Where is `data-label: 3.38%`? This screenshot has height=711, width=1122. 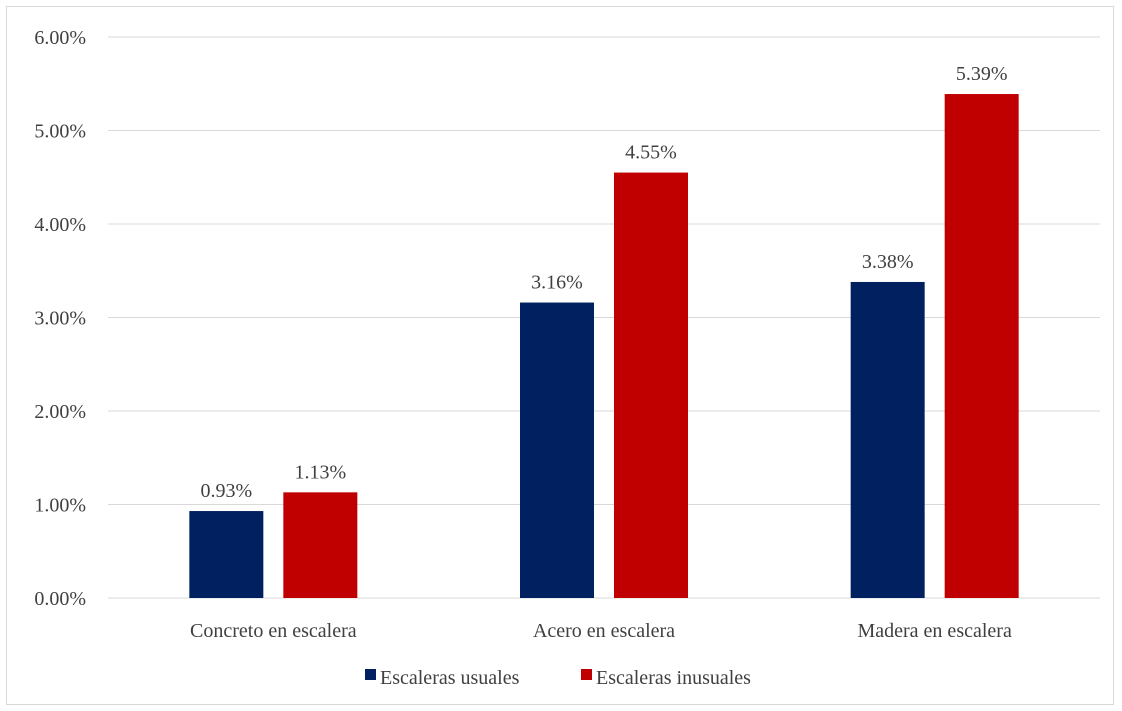
data-label: 3.38% is located at coordinates (888, 262).